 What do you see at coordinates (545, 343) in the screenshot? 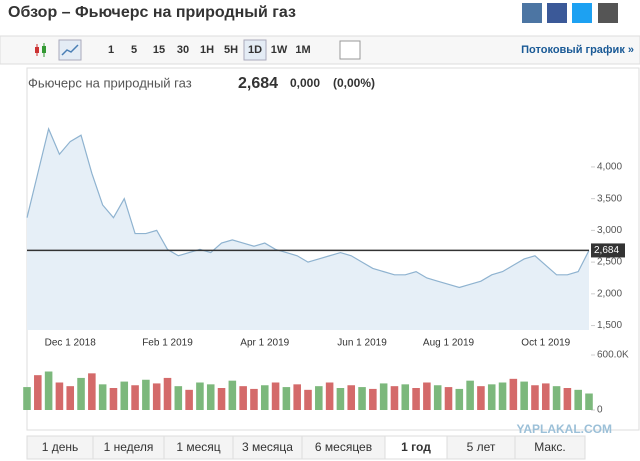
I see `x-tick-label: Oct 1 2019` at bounding box center [545, 343].